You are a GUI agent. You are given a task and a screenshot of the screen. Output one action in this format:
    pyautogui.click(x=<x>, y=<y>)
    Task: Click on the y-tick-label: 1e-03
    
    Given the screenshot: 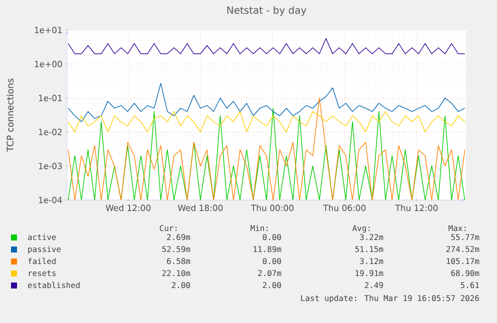 What is the action you would take?
    pyautogui.click(x=50, y=166)
    